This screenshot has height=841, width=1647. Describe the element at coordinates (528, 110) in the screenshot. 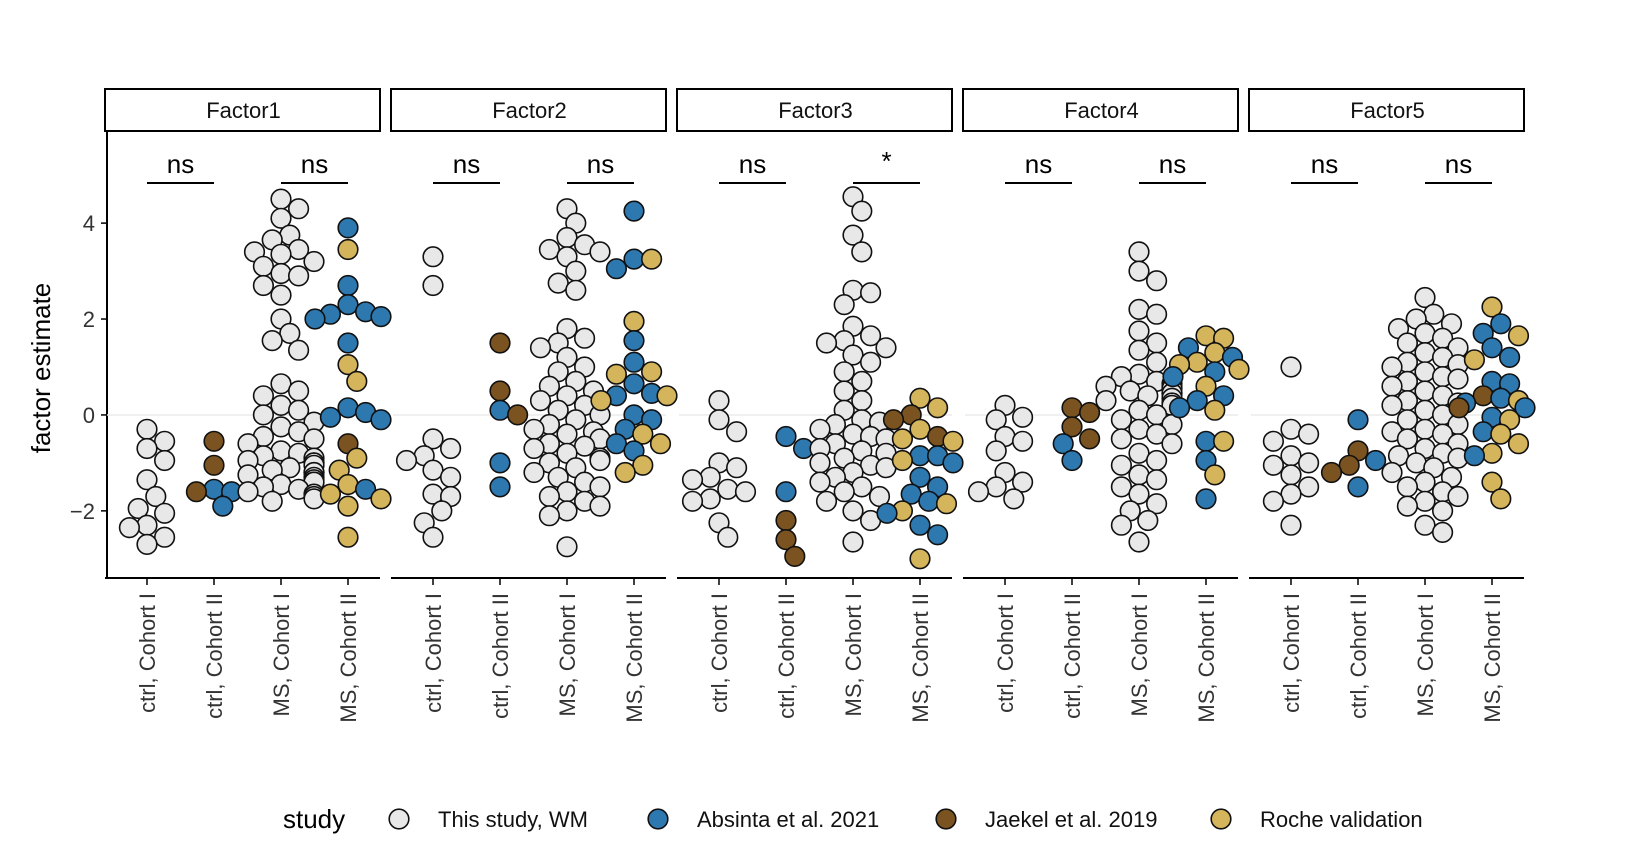

I see `facet-strip` at that location.